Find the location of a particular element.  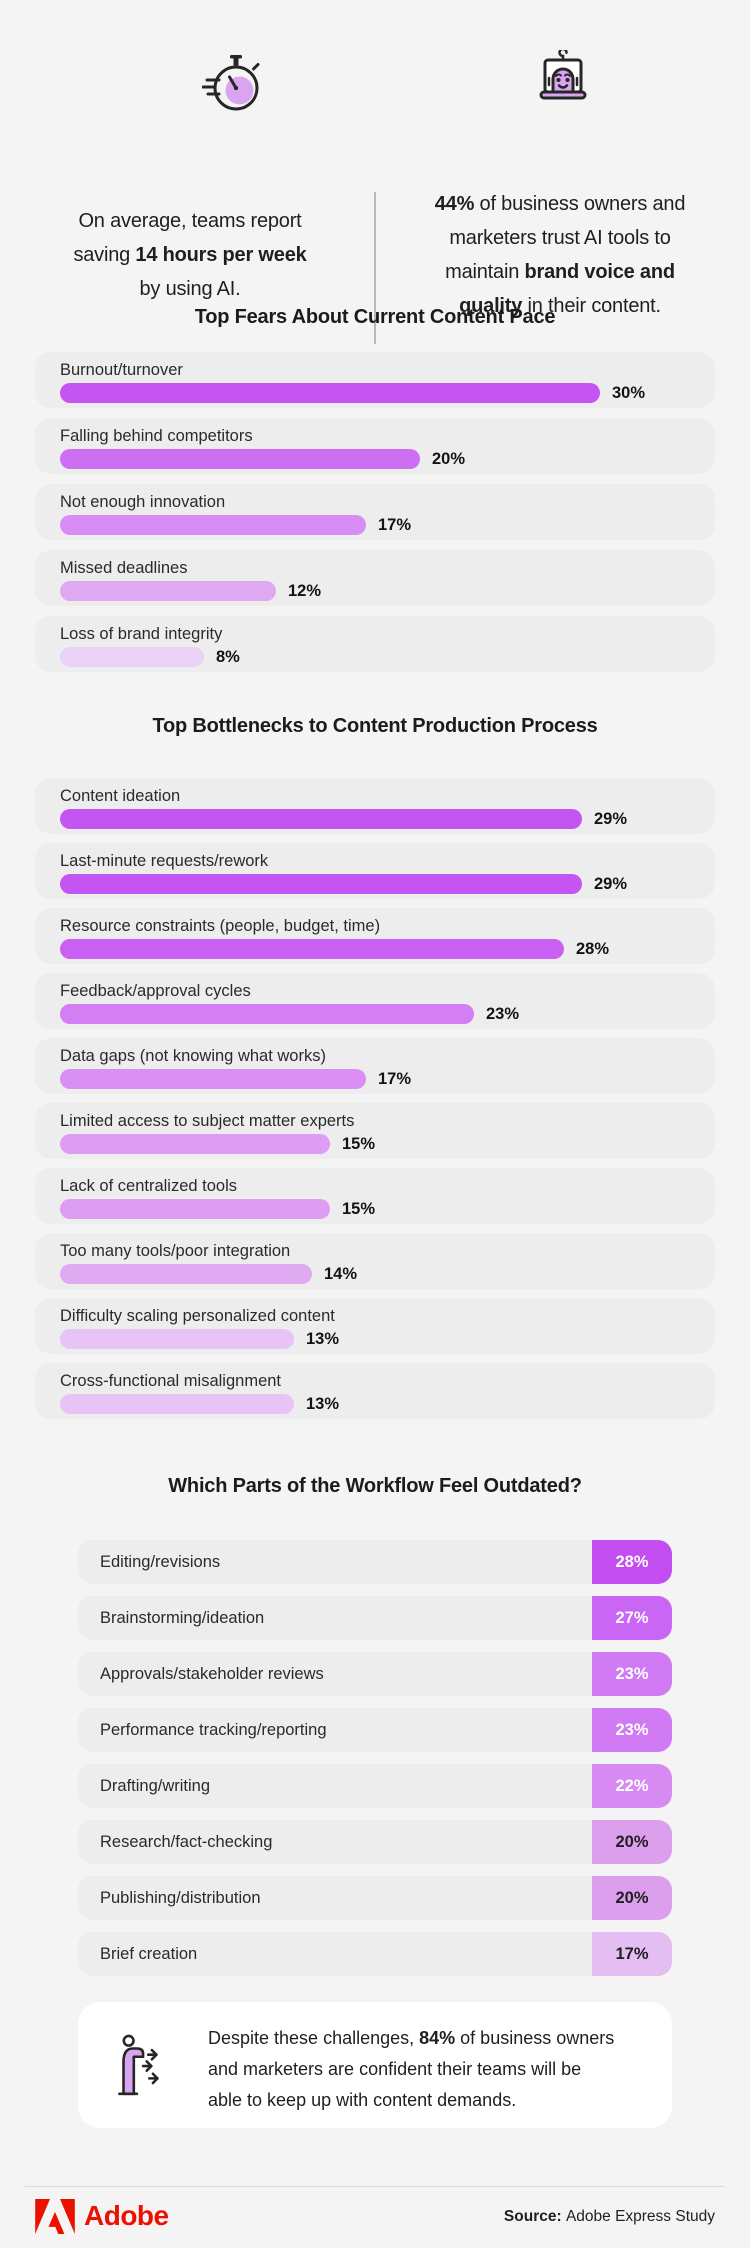

percentage-badge: 27% is located at coordinates (632, 1618).